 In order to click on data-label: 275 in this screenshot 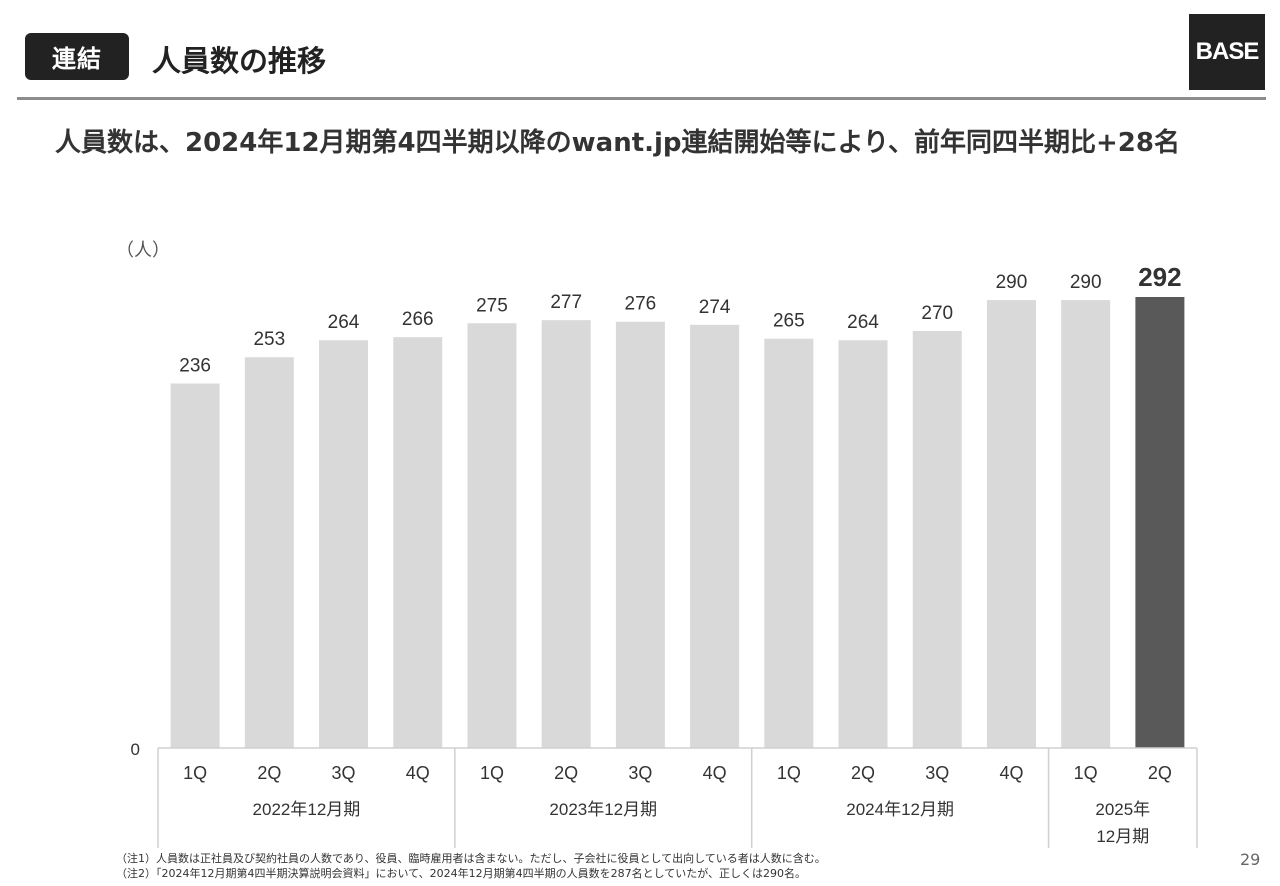, I will do `click(492, 305)`.